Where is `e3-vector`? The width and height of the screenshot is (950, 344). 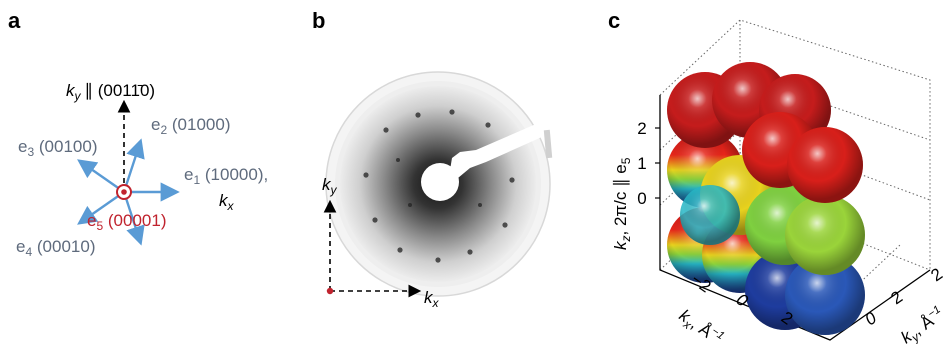
e3-vector is located at coordinates (101, 176).